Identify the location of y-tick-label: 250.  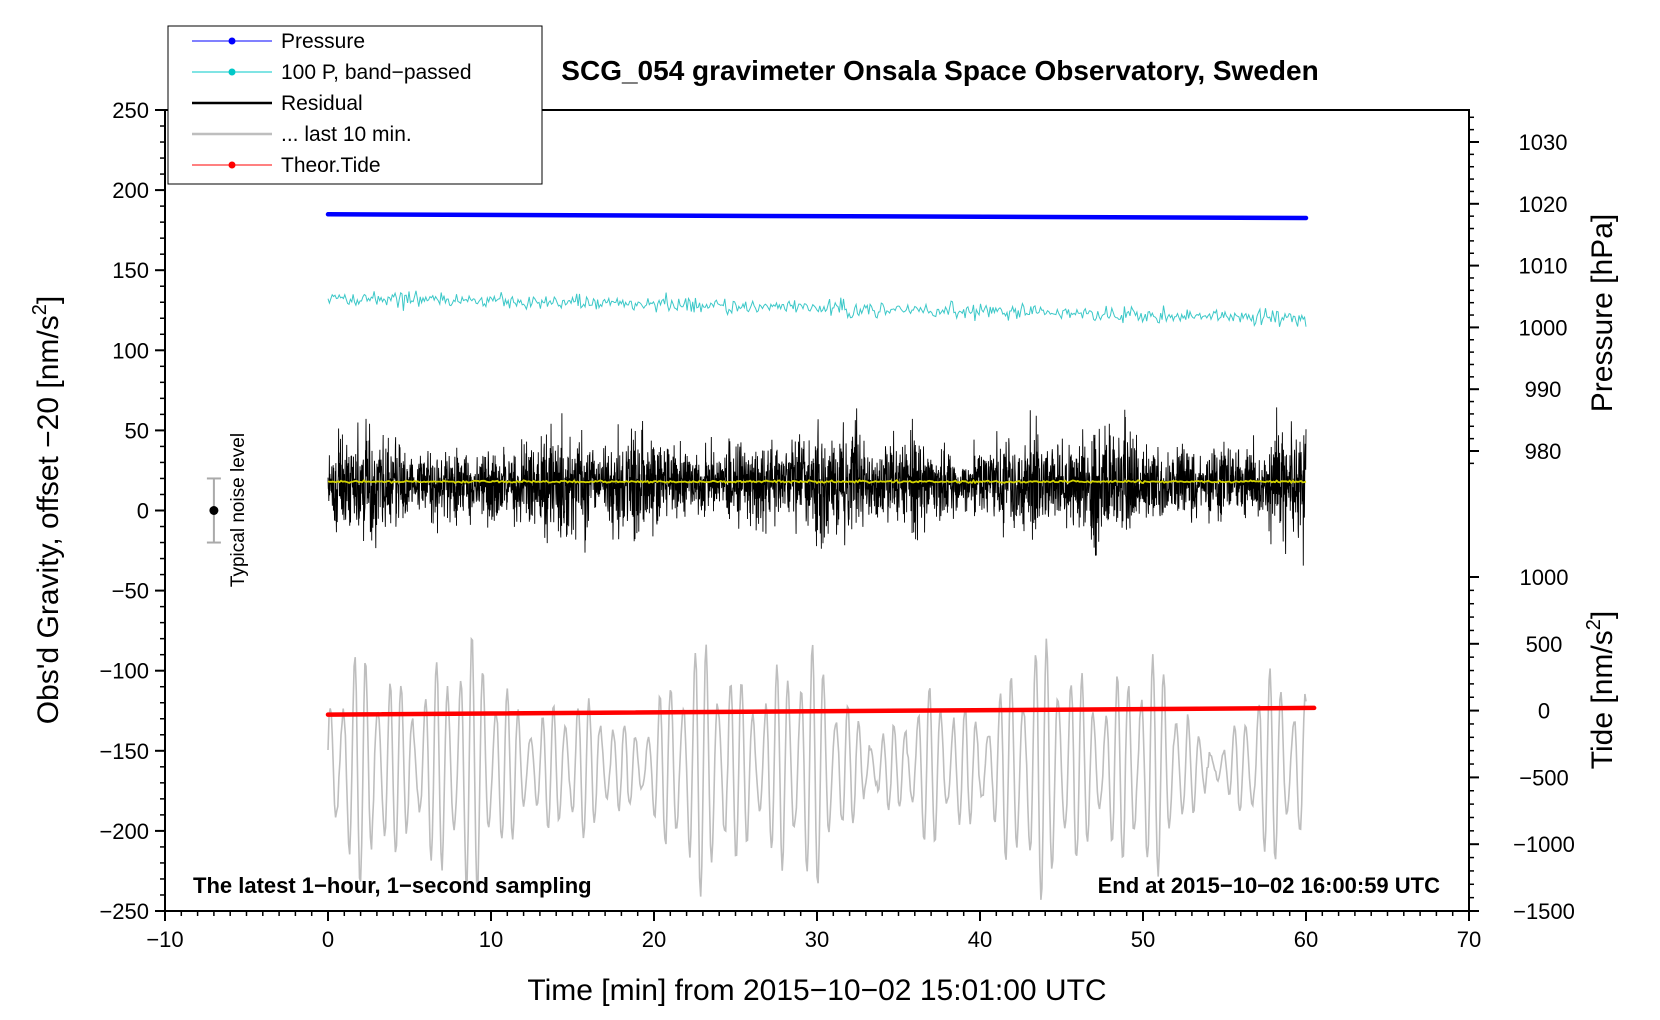
(130, 110).